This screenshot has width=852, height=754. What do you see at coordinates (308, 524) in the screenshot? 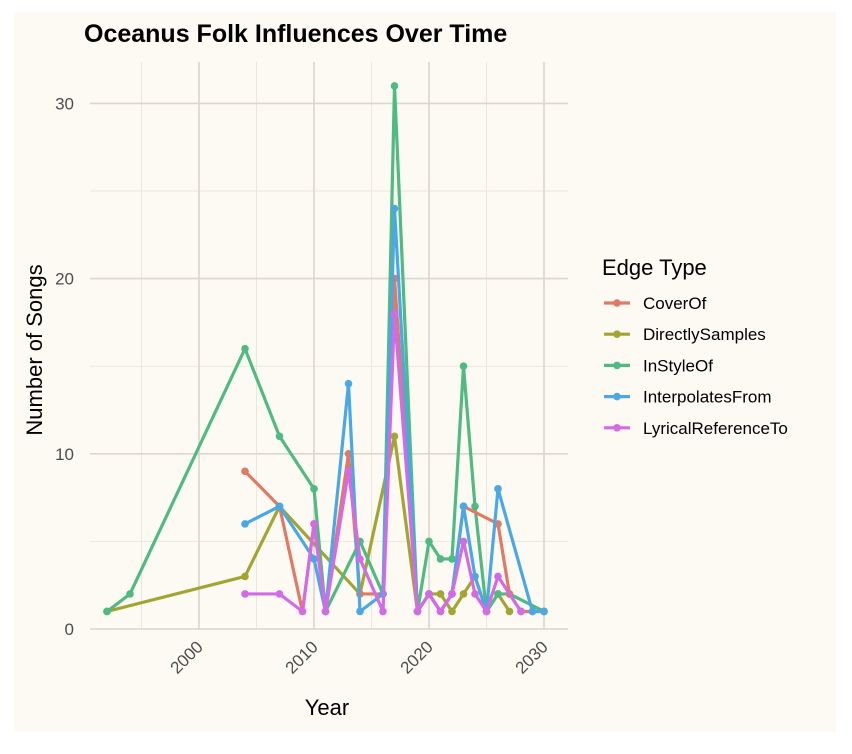
I see `series-line` at bounding box center [308, 524].